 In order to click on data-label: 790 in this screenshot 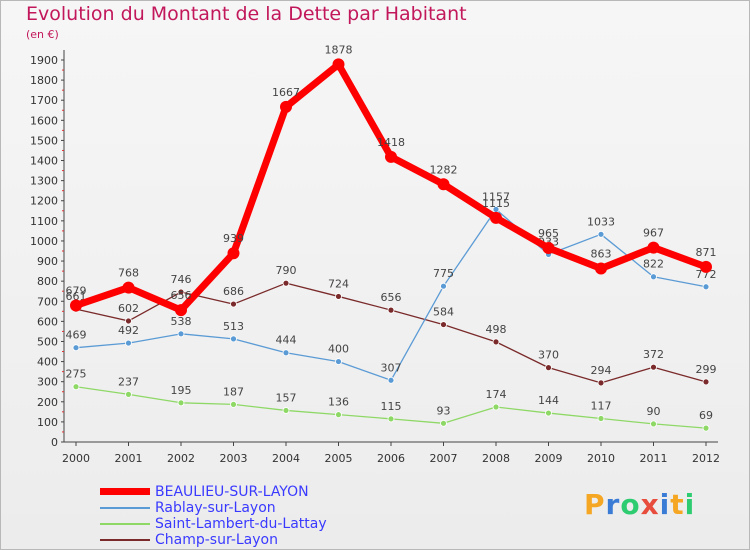, I will do `click(286, 270)`.